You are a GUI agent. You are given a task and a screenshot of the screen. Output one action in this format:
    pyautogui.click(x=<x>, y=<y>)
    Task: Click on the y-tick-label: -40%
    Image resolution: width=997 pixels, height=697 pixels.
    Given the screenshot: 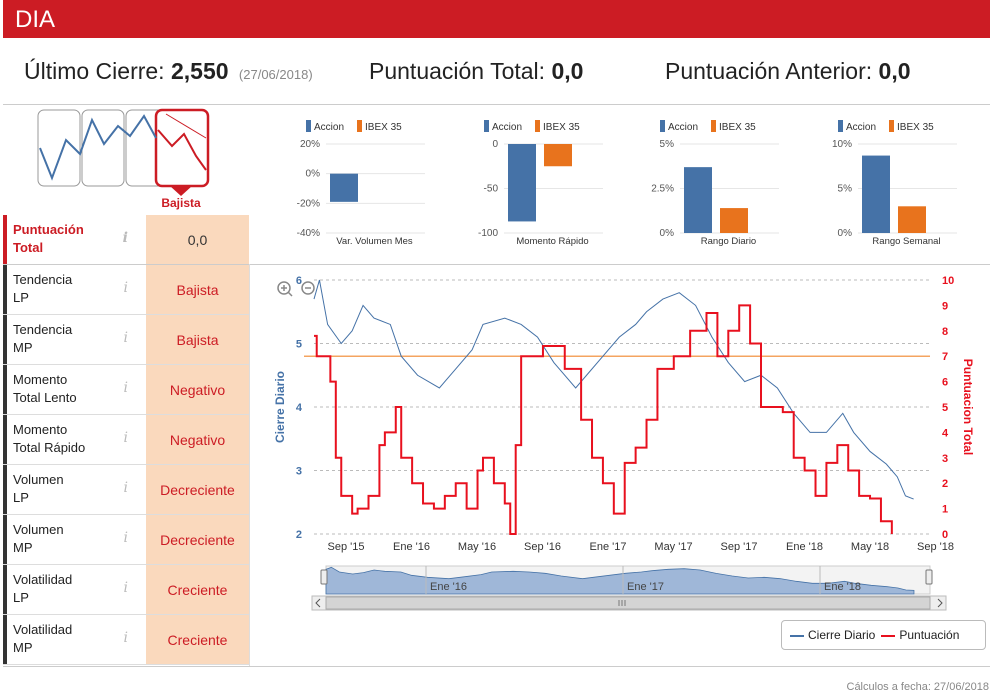 What is the action you would take?
    pyautogui.click(x=308, y=233)
    